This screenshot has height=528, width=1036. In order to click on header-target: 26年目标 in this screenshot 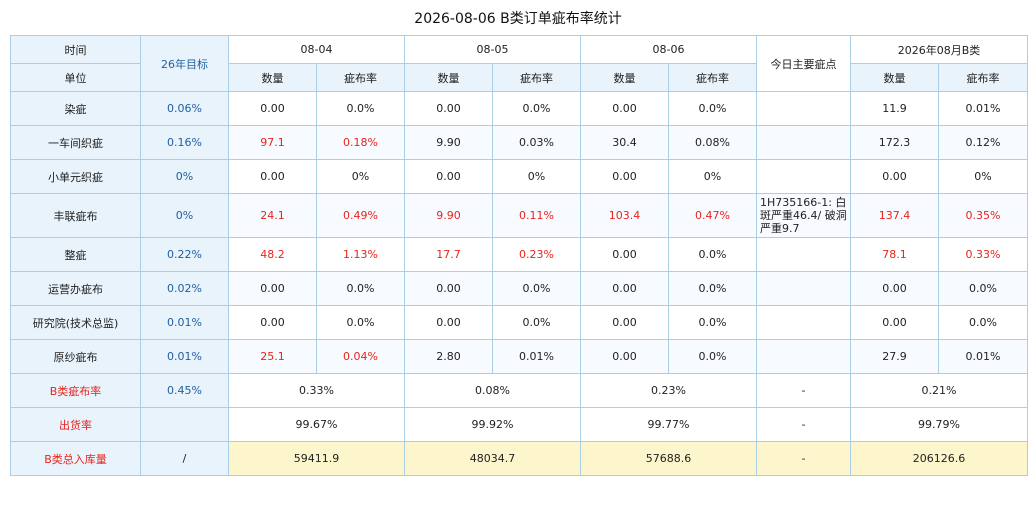, I will do `click(184, 63)`.